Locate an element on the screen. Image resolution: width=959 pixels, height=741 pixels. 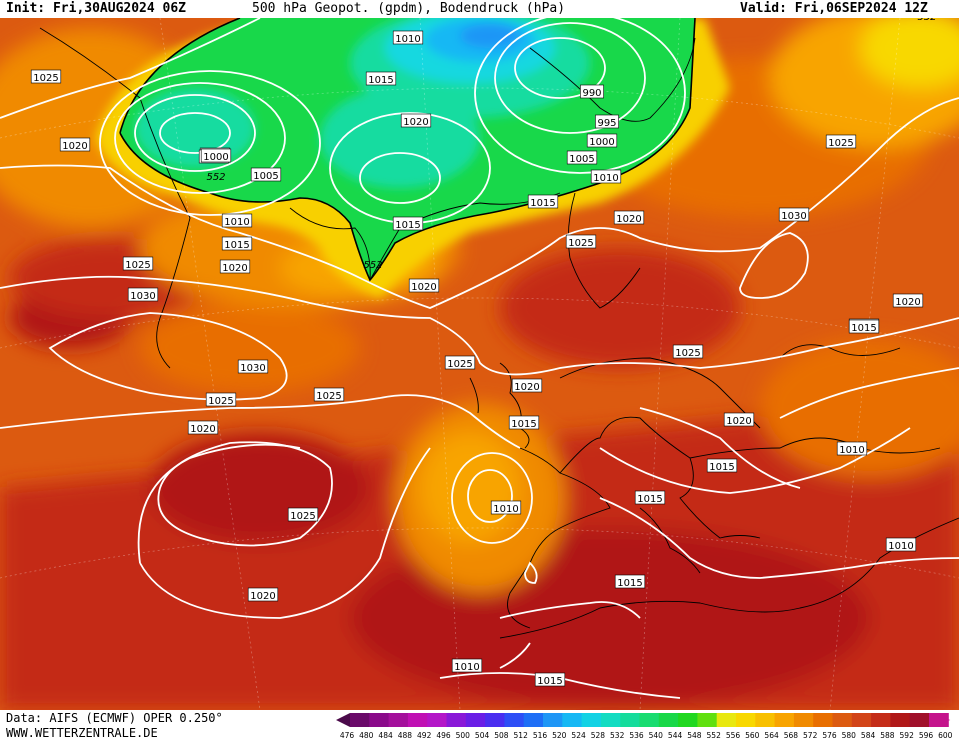
colorbar-tick-label: 572 is located at coordinates (810, 735).